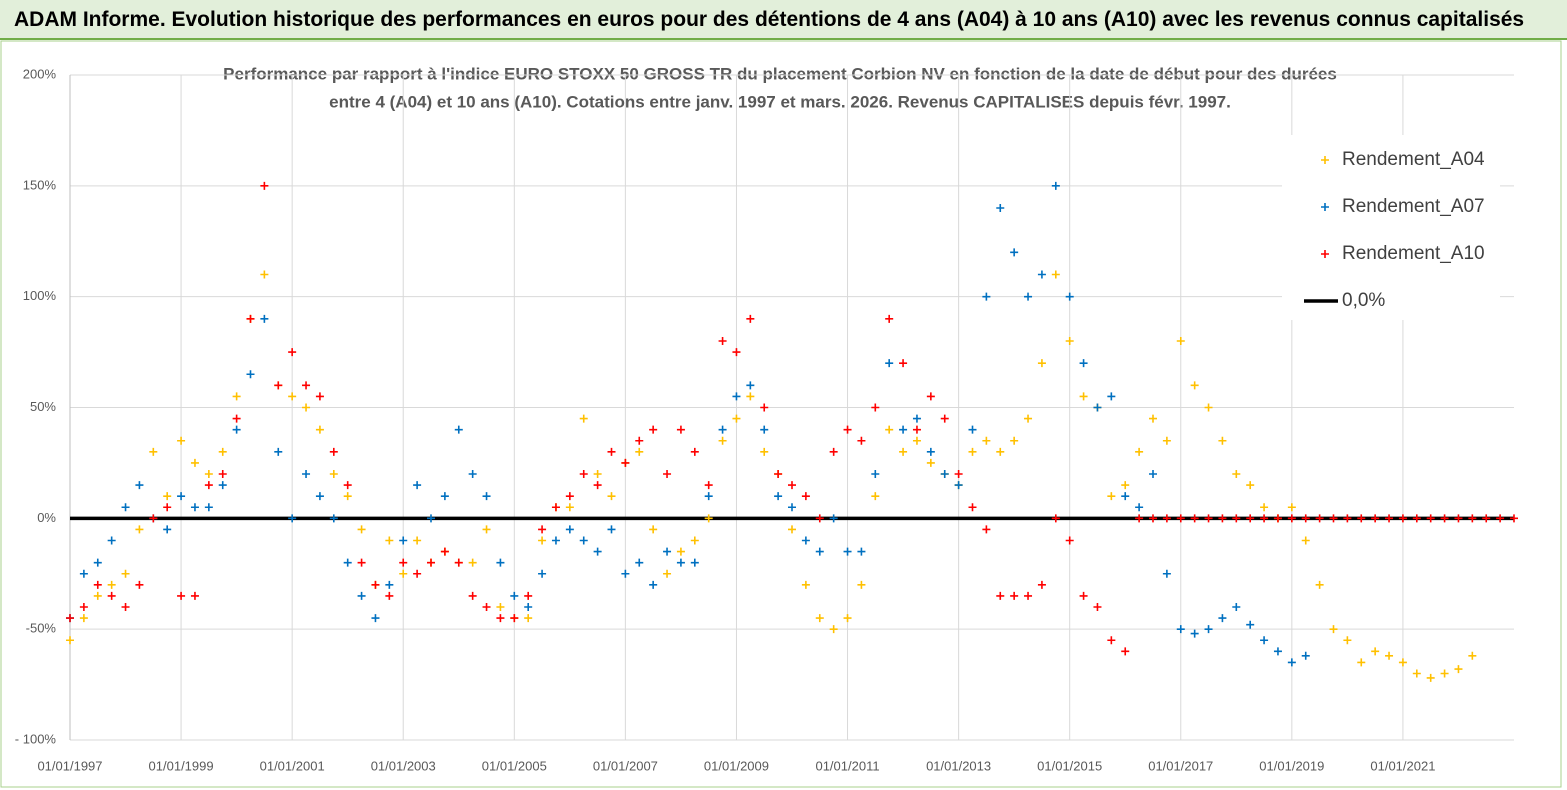  I want to click on y-tick-label: 150%, so click(40, 184).